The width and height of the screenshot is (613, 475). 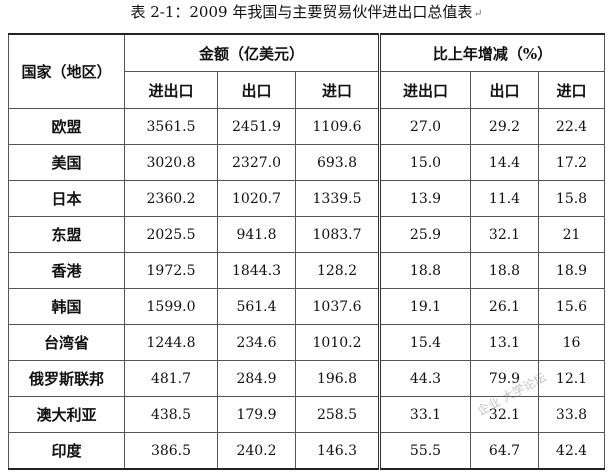 I want to click on amount-total-cell: 3561.5, so click(x=171, y=126).